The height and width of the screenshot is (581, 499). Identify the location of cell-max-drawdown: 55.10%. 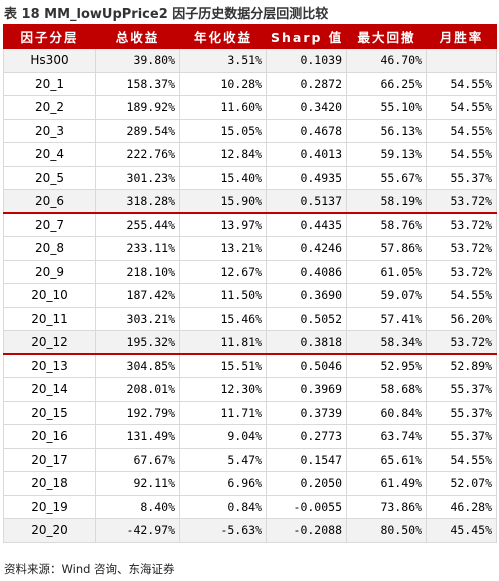
(386, 107).